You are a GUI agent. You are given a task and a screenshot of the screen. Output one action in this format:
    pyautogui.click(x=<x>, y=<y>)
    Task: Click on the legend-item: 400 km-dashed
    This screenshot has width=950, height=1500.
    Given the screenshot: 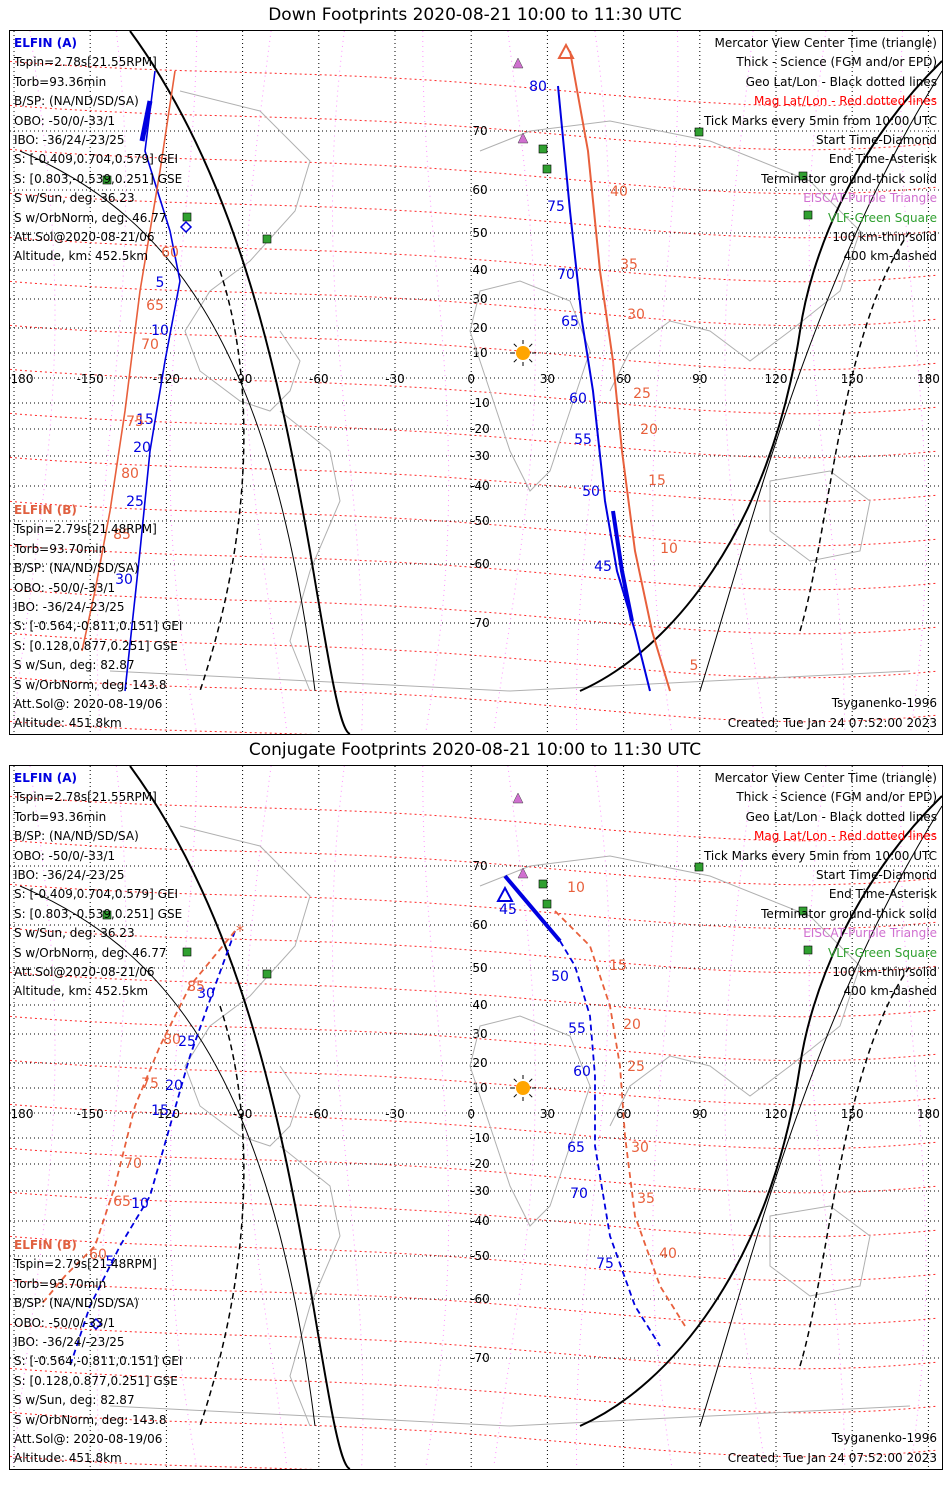 What is the action you would take?
    pyautogui.click(x=890, y=256)
    